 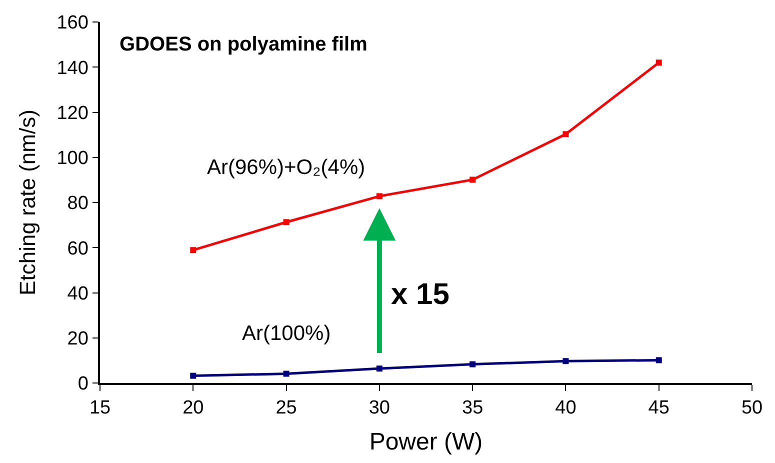 I want to click on x-tick-label: 40, so click(x=565, y=408).